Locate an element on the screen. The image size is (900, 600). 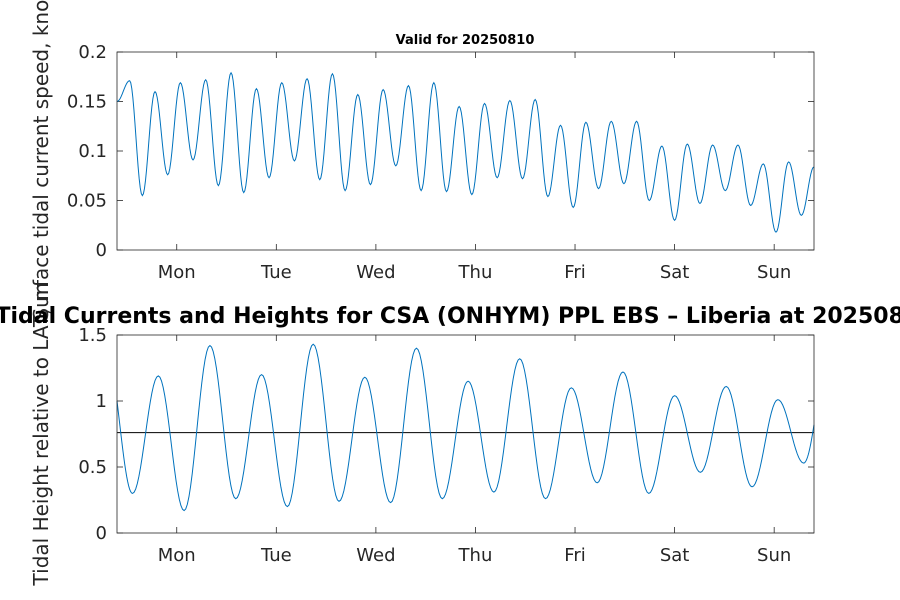
height-x-tick-label: Tue is located at coordinates (276, 555).